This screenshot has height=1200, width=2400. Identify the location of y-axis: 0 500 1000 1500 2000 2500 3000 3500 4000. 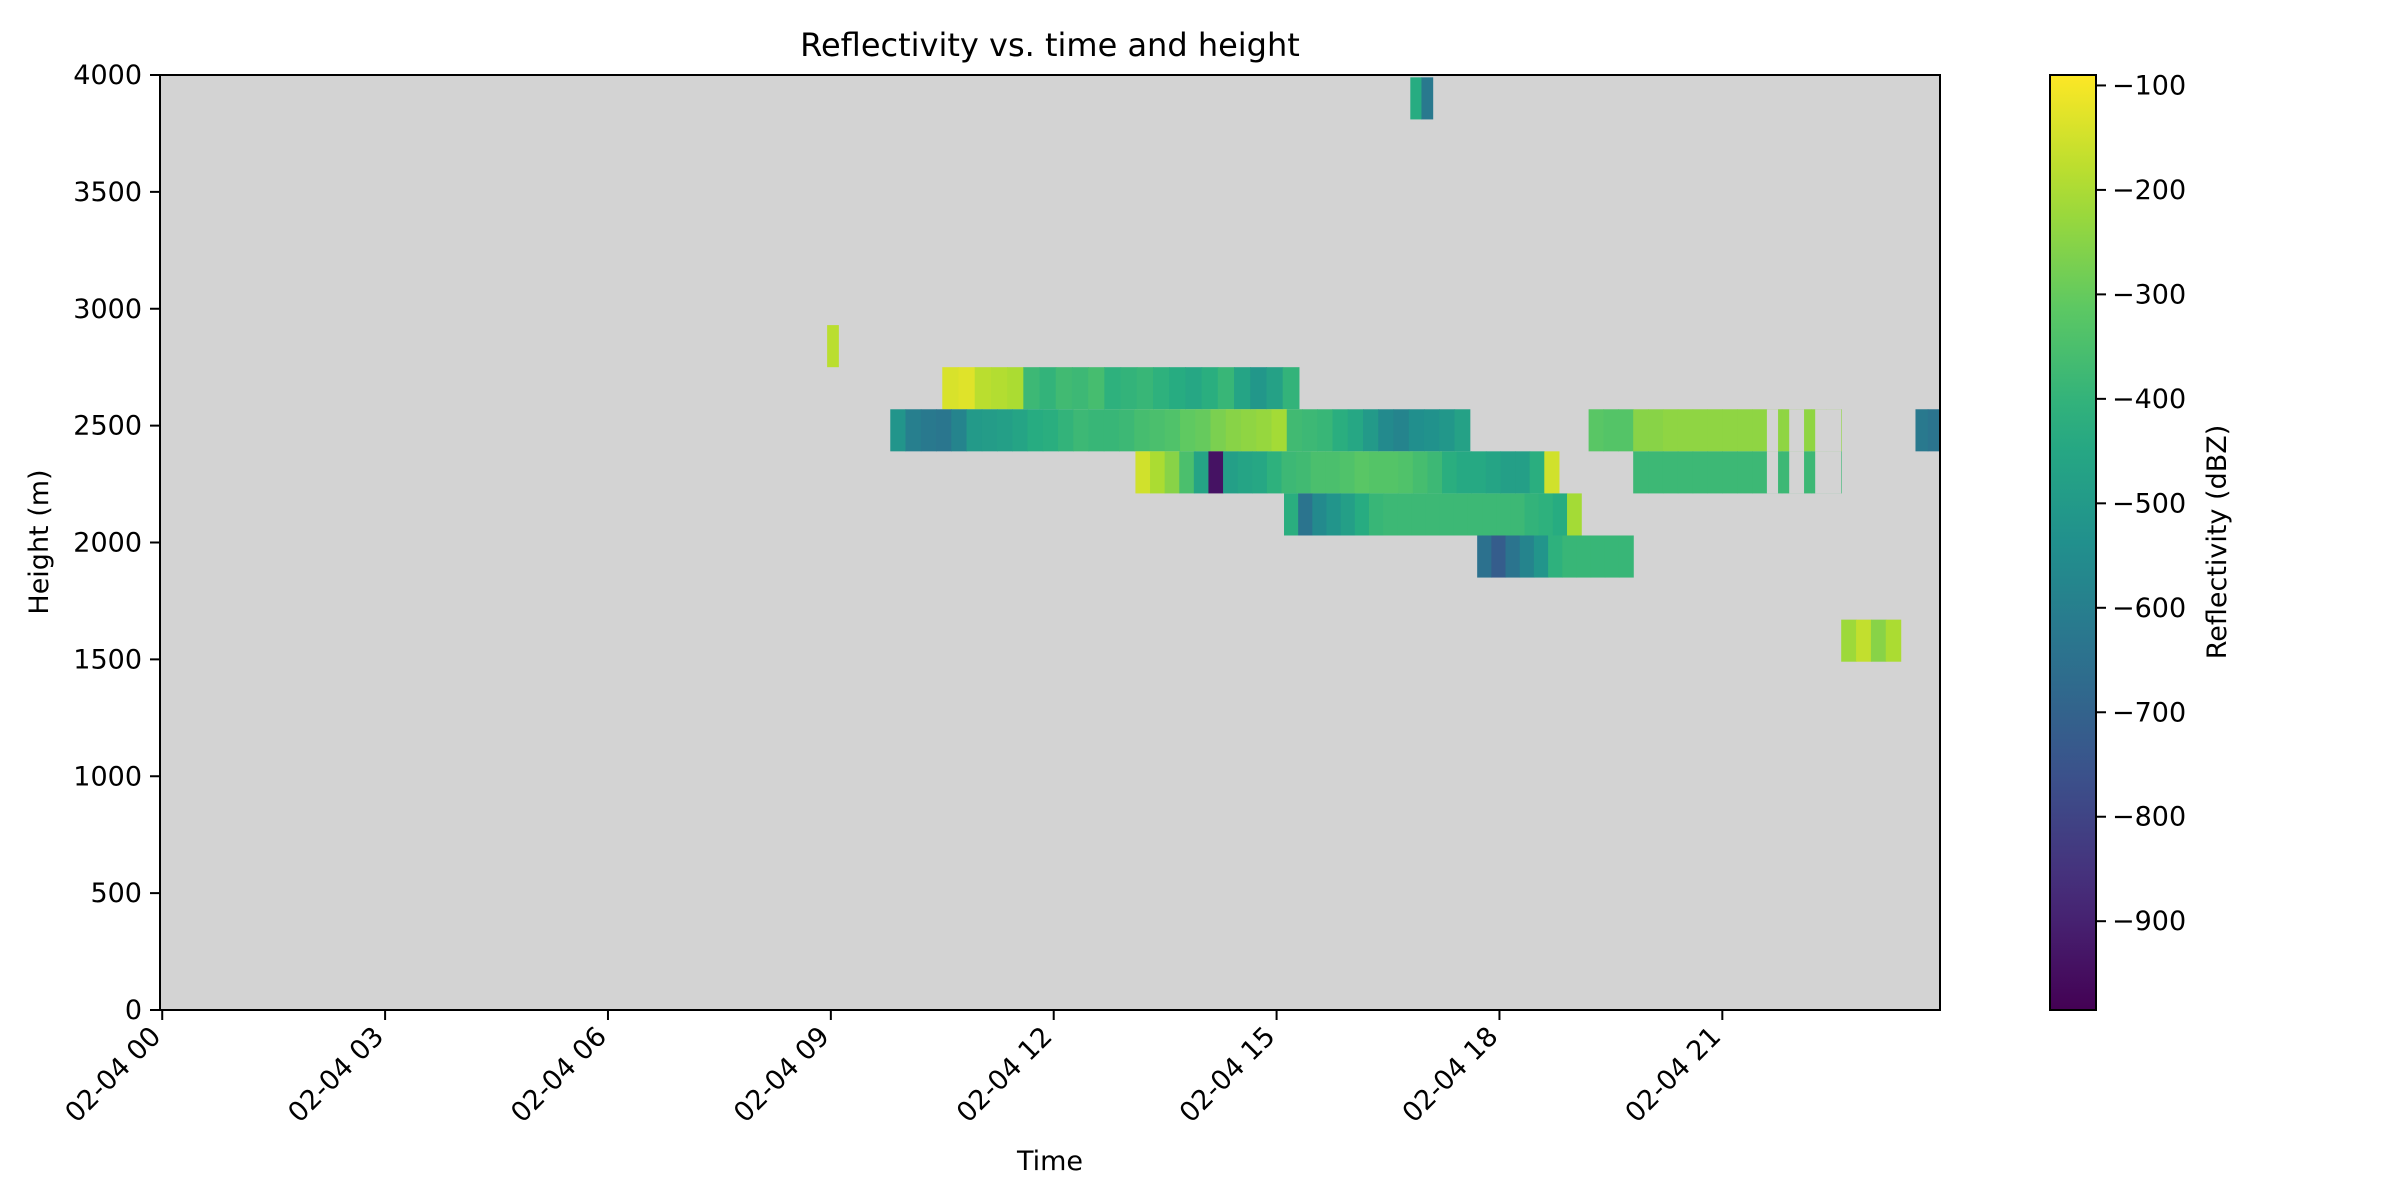
(116, 543).